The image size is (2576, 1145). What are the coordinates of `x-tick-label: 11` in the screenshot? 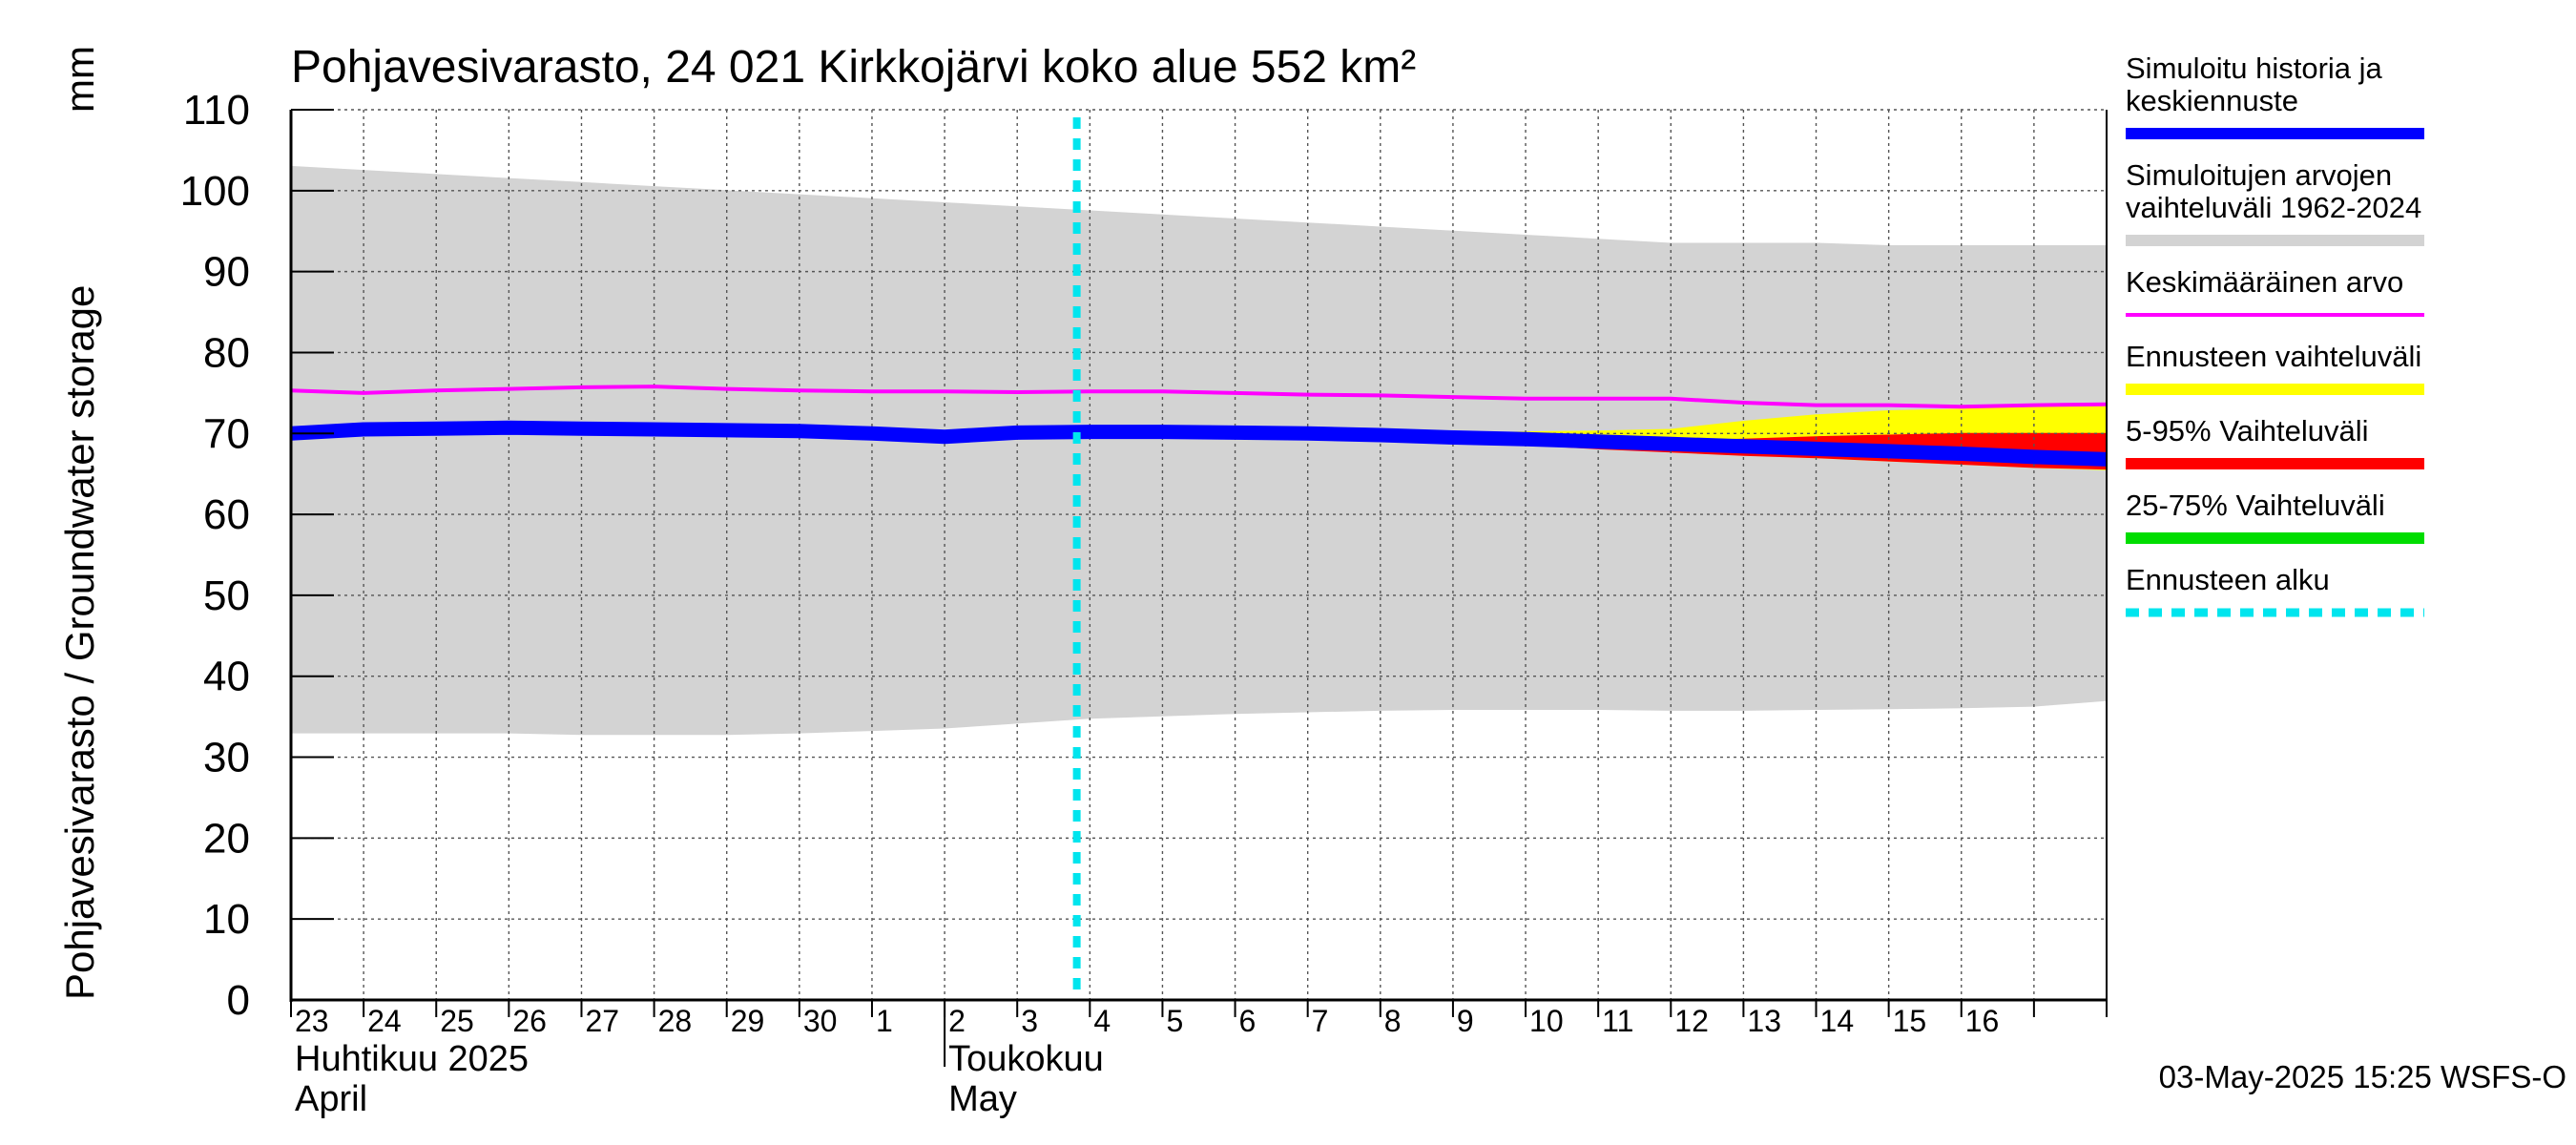 It's located at (1617, 1021).